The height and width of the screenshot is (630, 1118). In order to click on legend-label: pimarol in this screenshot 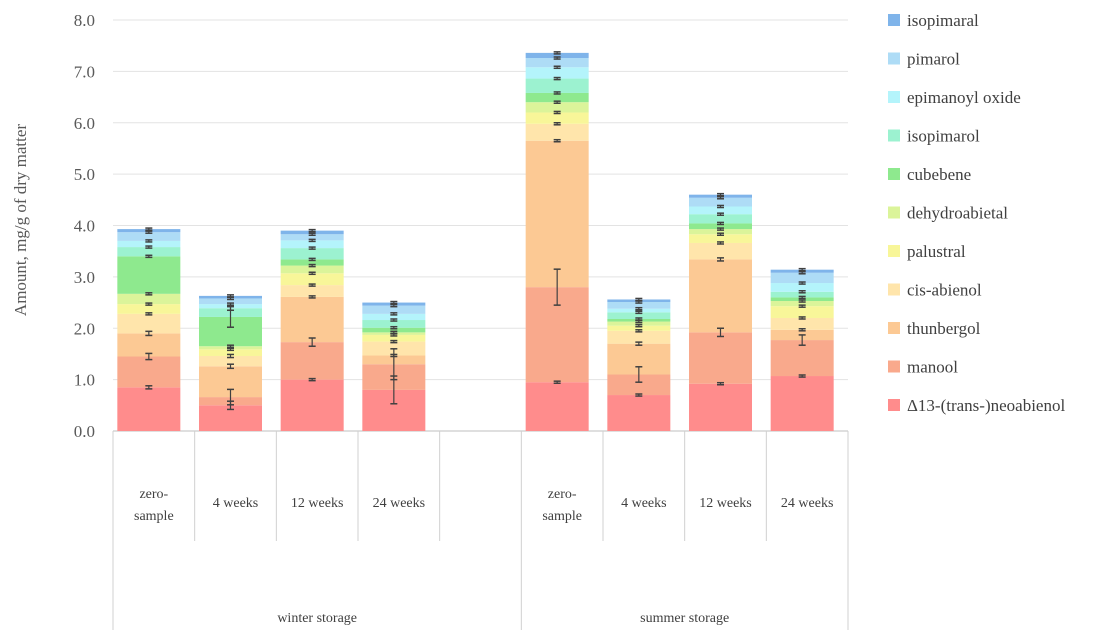, I will do `click(933, 59)`.